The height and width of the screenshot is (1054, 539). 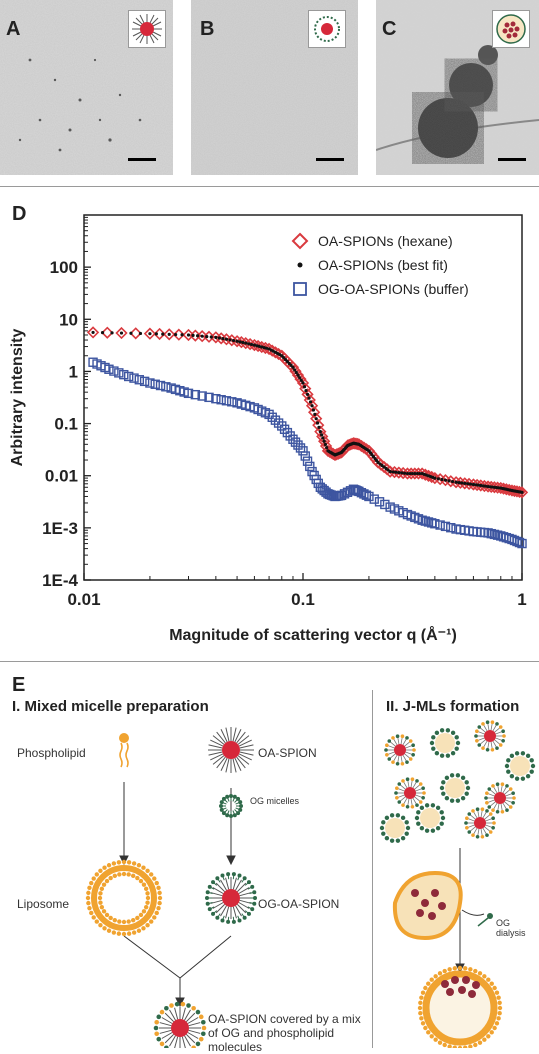 I want to click on legend-label-buffer: OG-OA-SPIONs (buffer), so click(x=393, y=289).